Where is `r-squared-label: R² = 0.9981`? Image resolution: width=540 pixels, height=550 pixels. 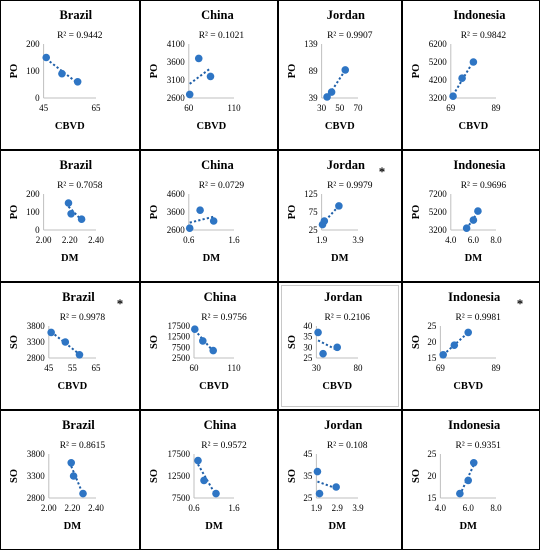
r-squared-label: R² = 0.9981 is located at coordinates (478, 318).